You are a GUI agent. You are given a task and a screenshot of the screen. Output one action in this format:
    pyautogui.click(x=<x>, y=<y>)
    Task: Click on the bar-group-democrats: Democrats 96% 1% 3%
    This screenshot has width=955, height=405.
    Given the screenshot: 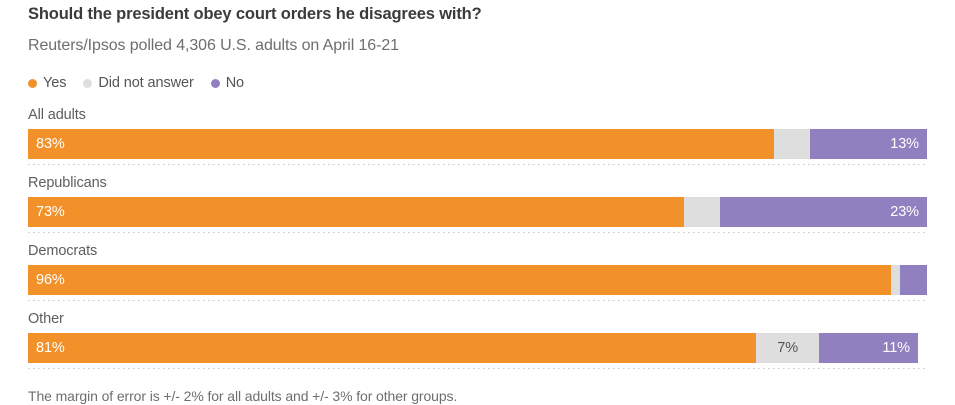 What is the action you would take?
    pyautogui.click(x=477, y=271)
    